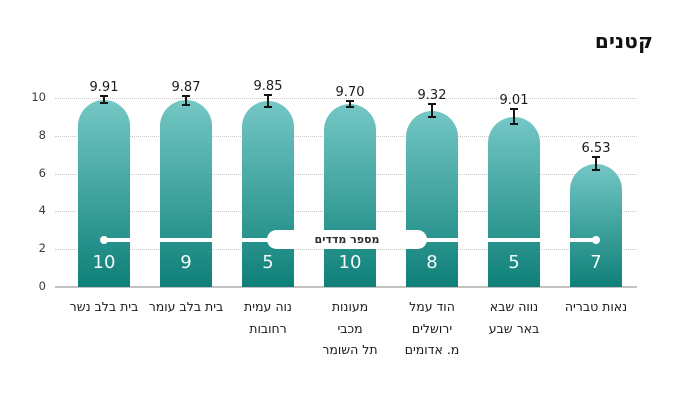 The image size is (678, 403). I want to click on category-label: בית בלב עומר, so click(186, 307).